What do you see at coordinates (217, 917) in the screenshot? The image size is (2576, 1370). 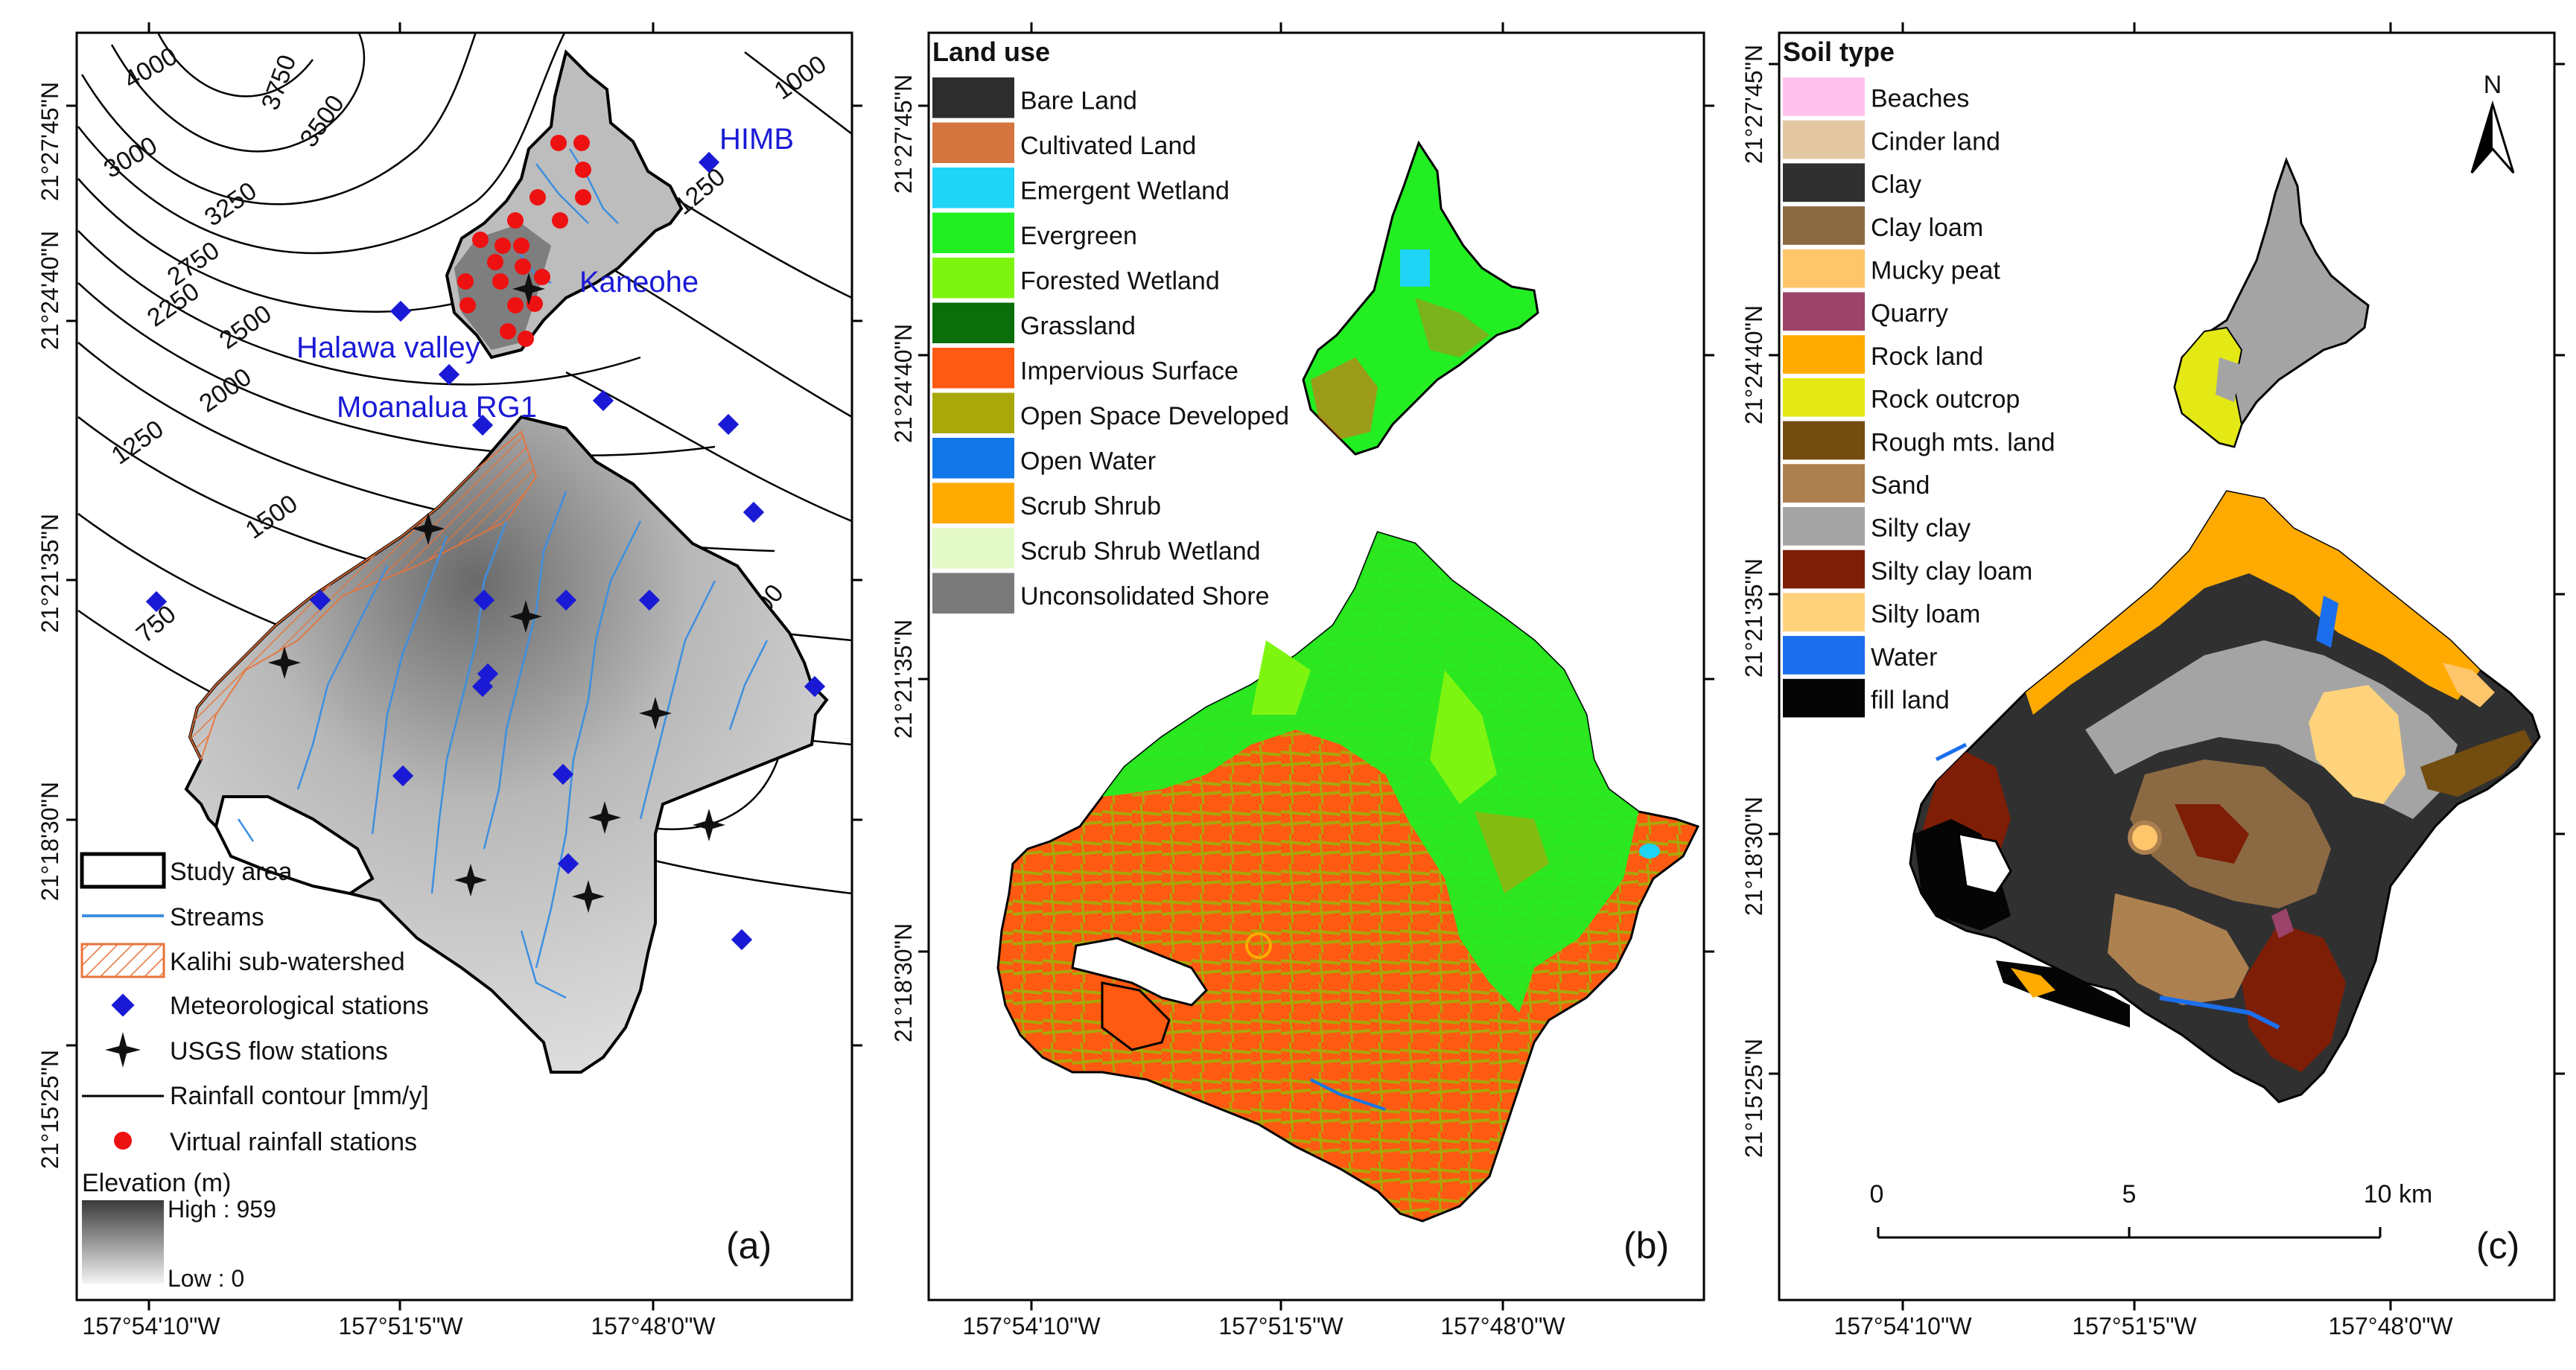 I see `legend-label: Streams` at bounding box center [217, 917].